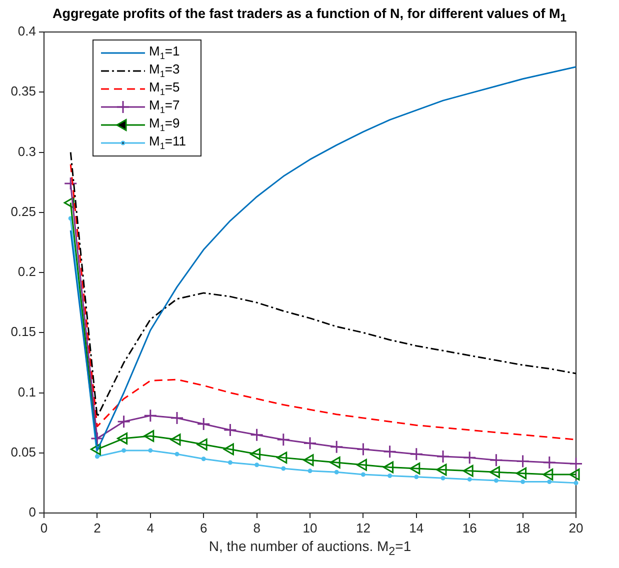  I want to click on y-tick-label: 0.15, so click(23, 332).